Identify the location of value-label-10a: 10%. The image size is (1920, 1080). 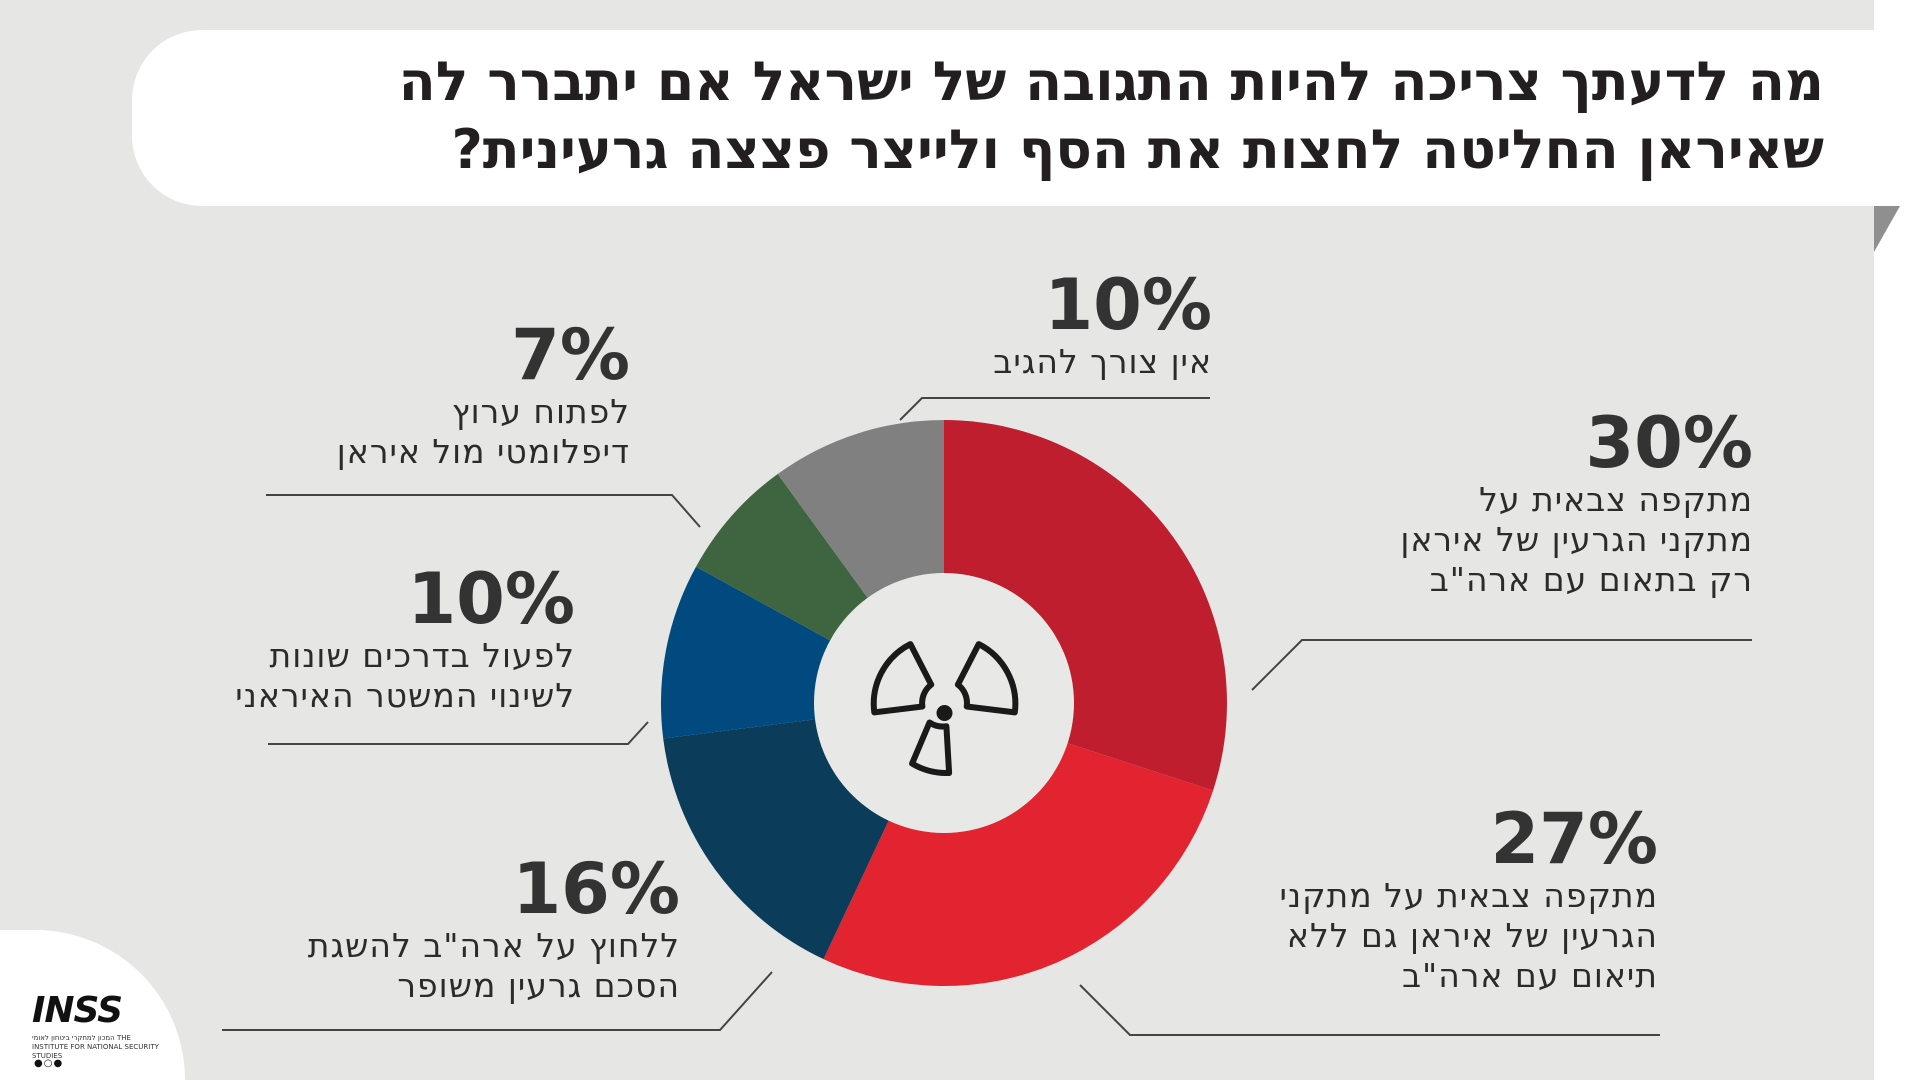
(1128, 305).